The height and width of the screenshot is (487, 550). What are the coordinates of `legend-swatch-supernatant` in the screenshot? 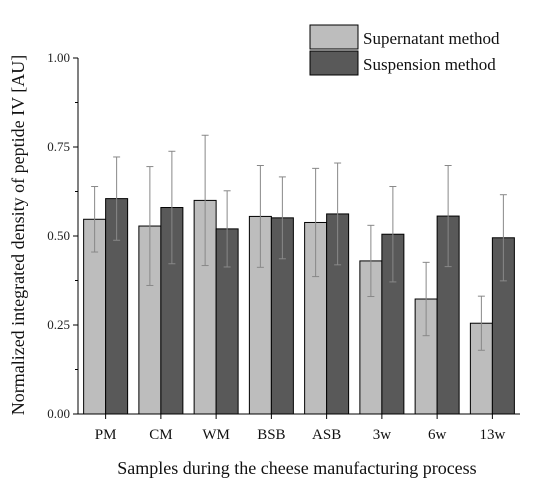 It's located at (334, 37).